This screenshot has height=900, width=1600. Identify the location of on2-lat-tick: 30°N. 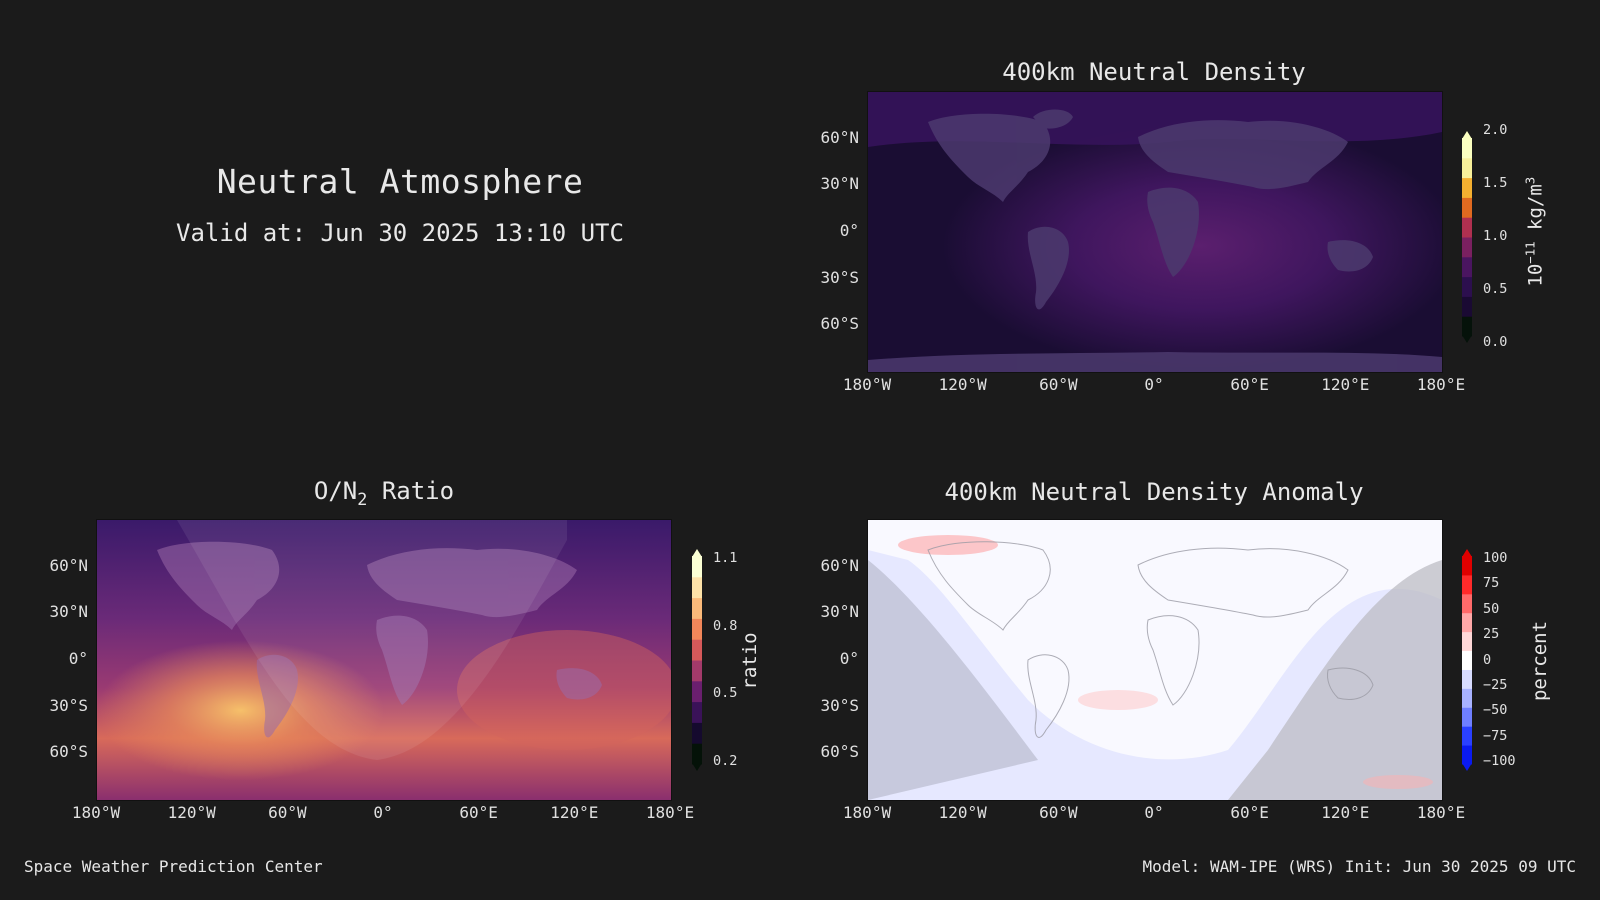
(68, 612).